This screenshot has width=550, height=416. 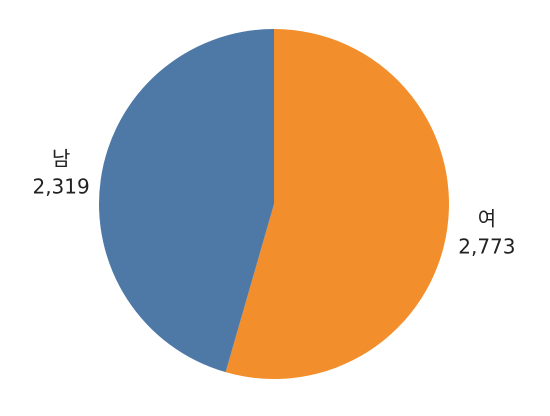 I want to click on slice-value: 2,319, so click(x=60, y=186).